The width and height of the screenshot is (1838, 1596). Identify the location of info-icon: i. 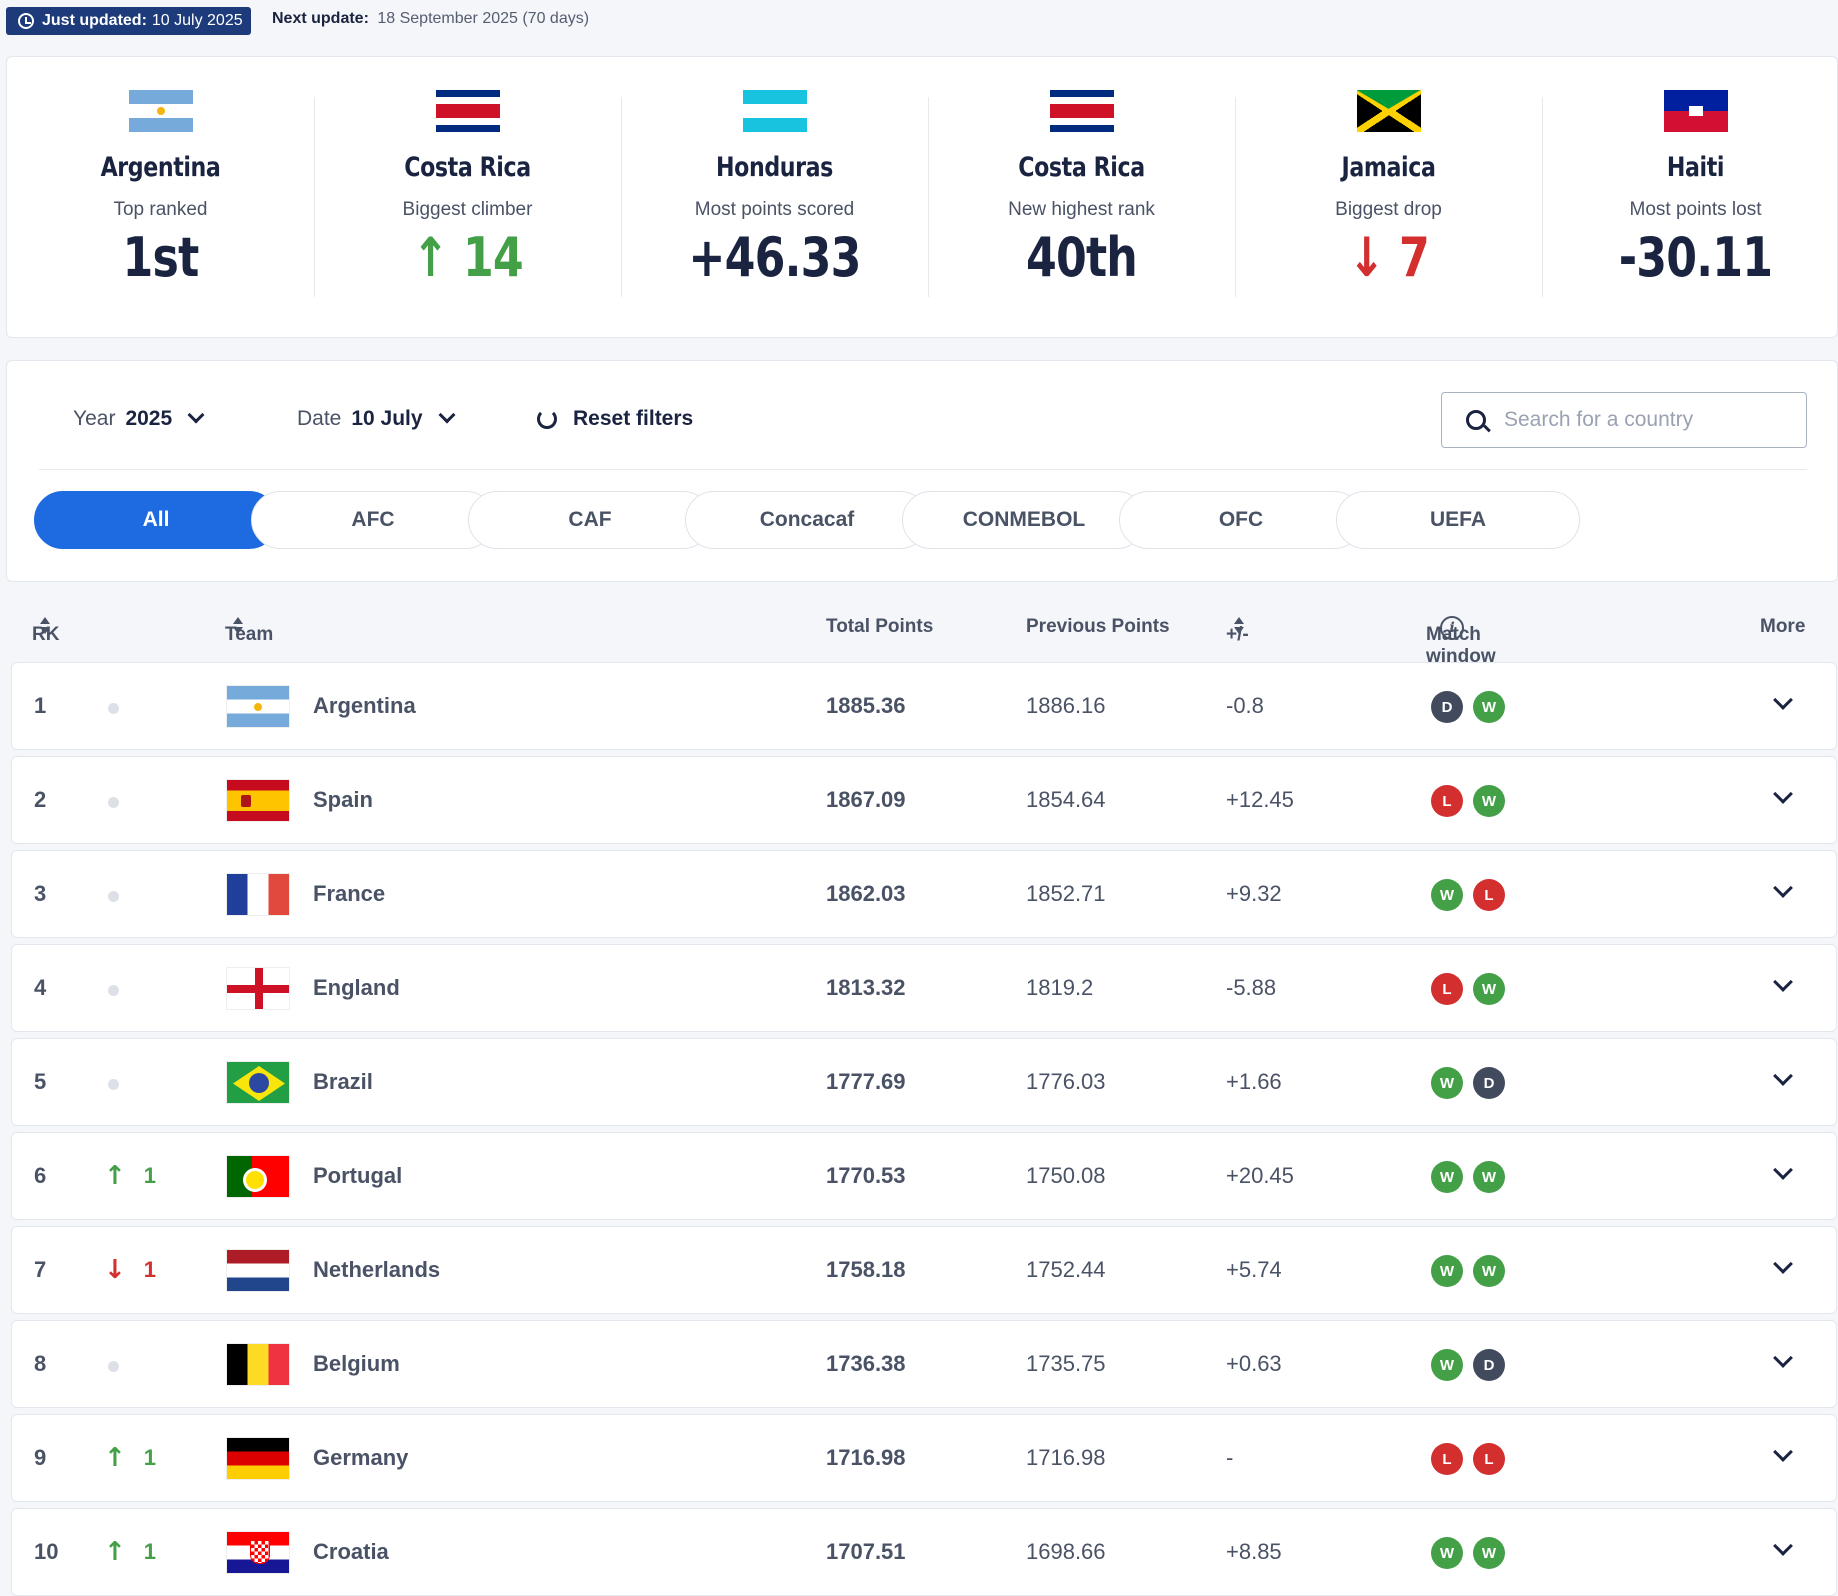
(1452, 628).